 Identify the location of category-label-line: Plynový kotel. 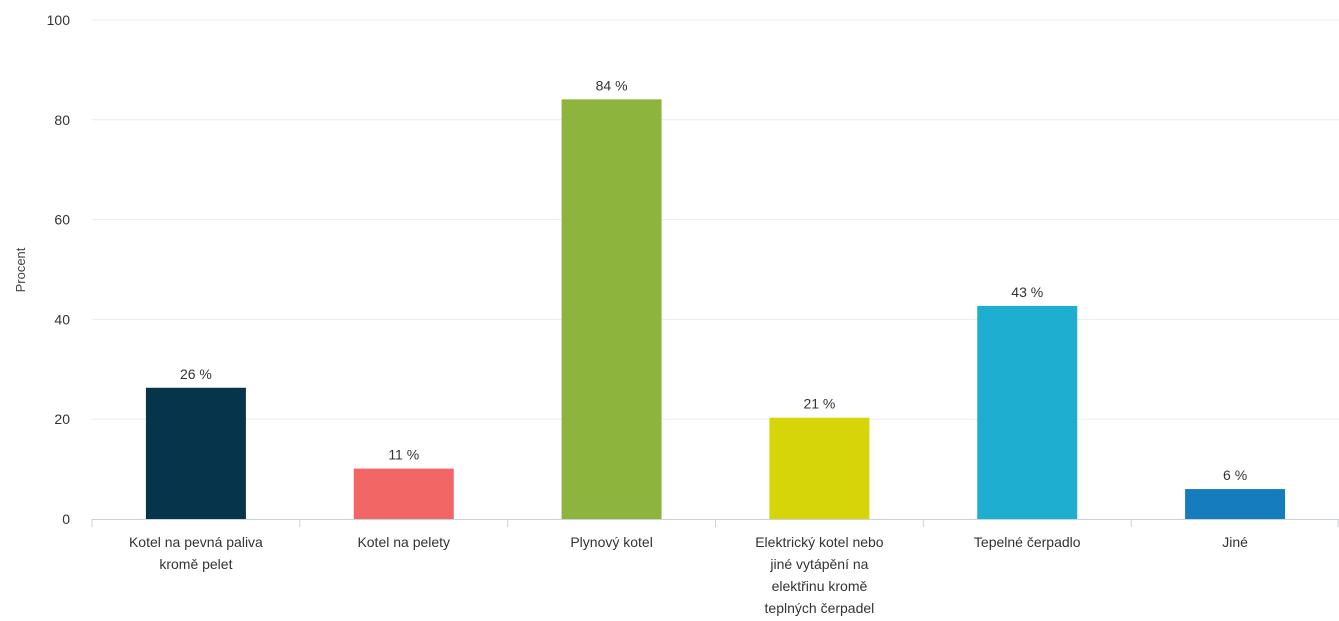
(611, 542).